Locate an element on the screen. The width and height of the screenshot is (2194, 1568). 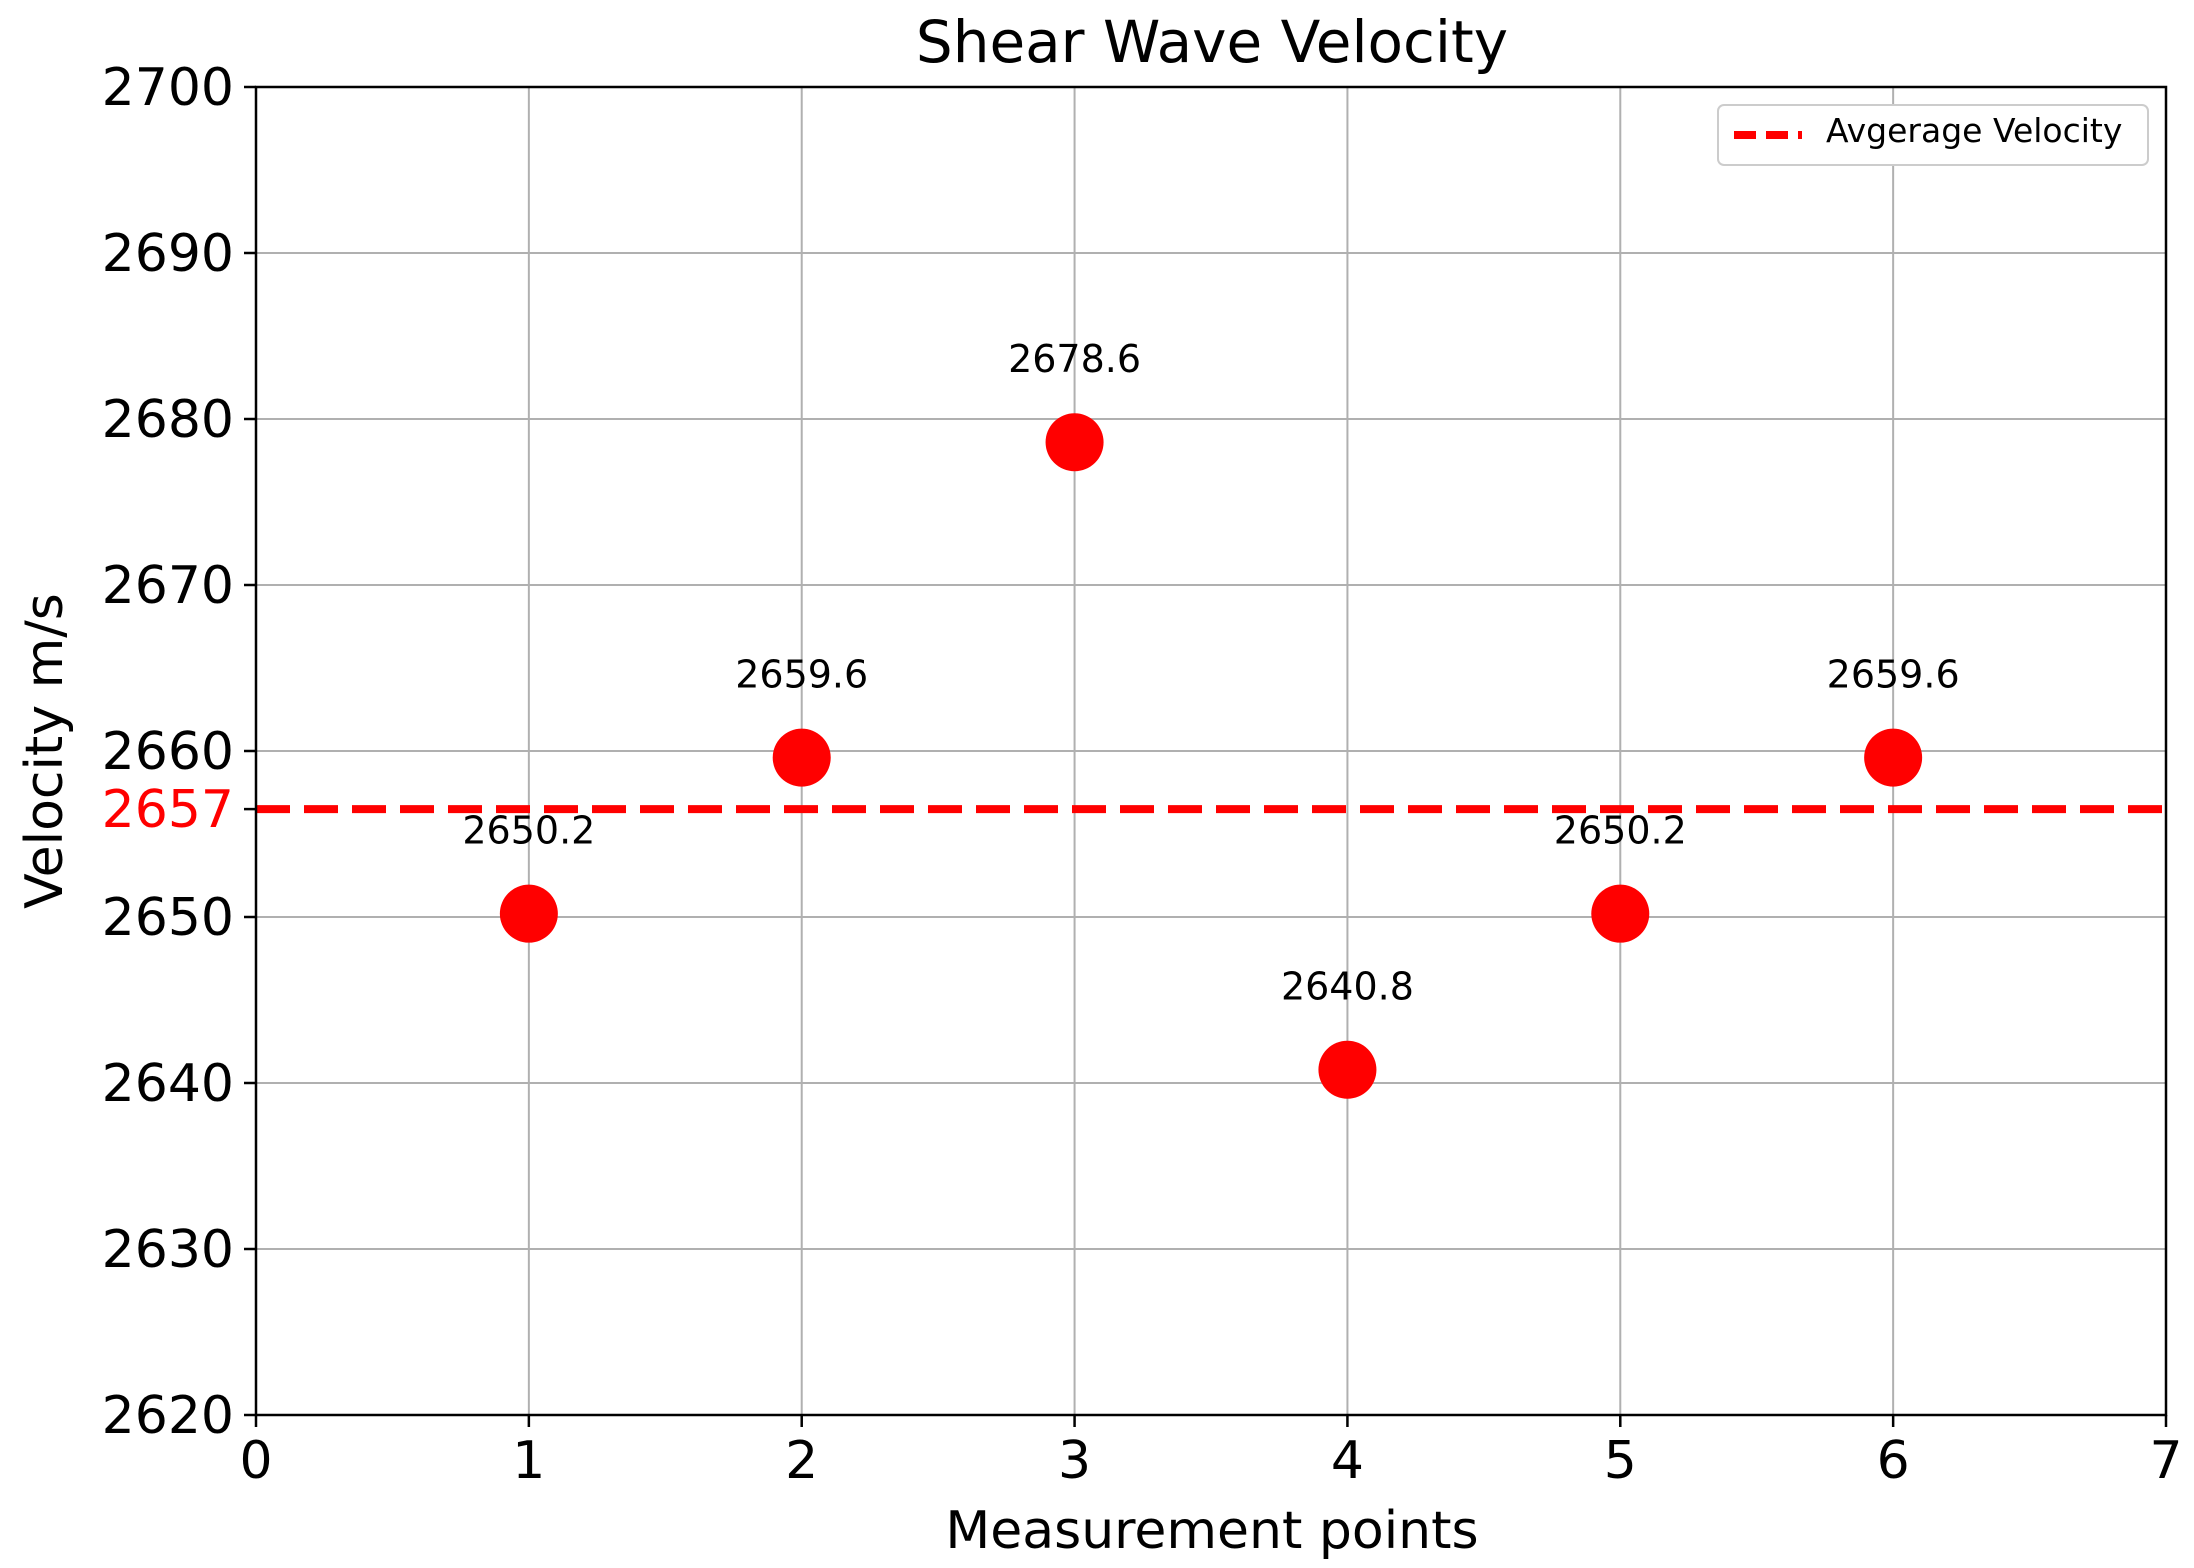
y-axis-ticks: 2620 2630 2640 2650 2660 2670 2680 2690 2700 2657 is located at coordinates (179, 752).